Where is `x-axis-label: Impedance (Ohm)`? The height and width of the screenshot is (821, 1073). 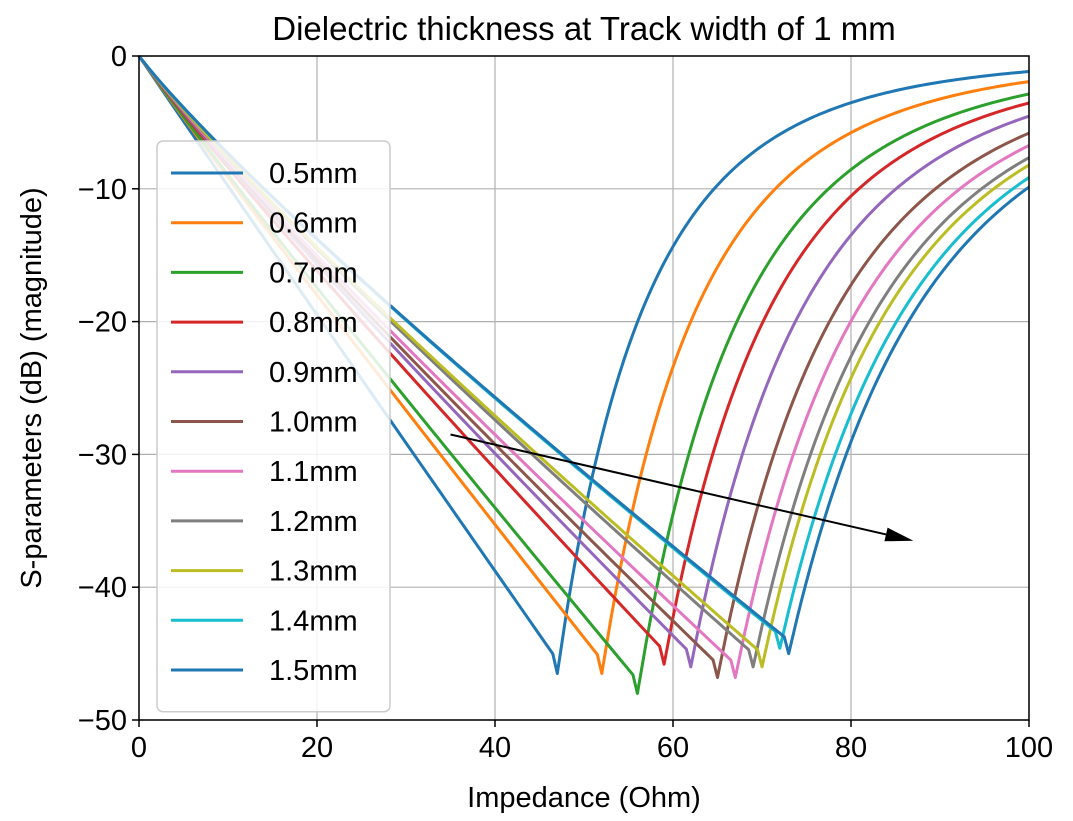
x-axis-label: Impedance (Ohm) is located at coordinates (584, 798).